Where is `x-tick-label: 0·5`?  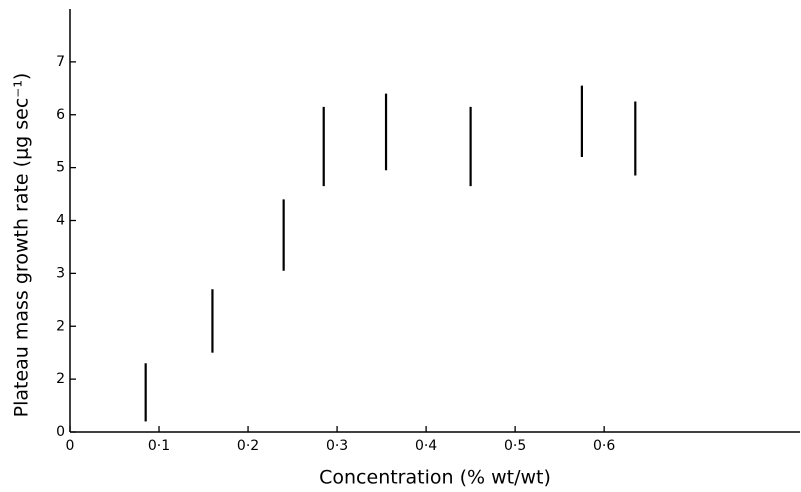
x-tick-label: 0·5 is located at coordinates (515, 446).